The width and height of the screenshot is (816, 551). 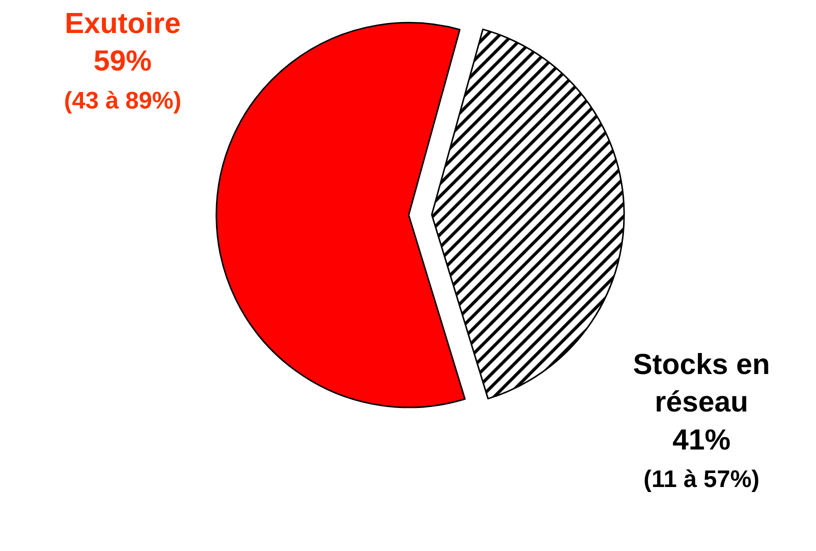 I want to click on text: (43 à 89%), so click(x=123, y=100).